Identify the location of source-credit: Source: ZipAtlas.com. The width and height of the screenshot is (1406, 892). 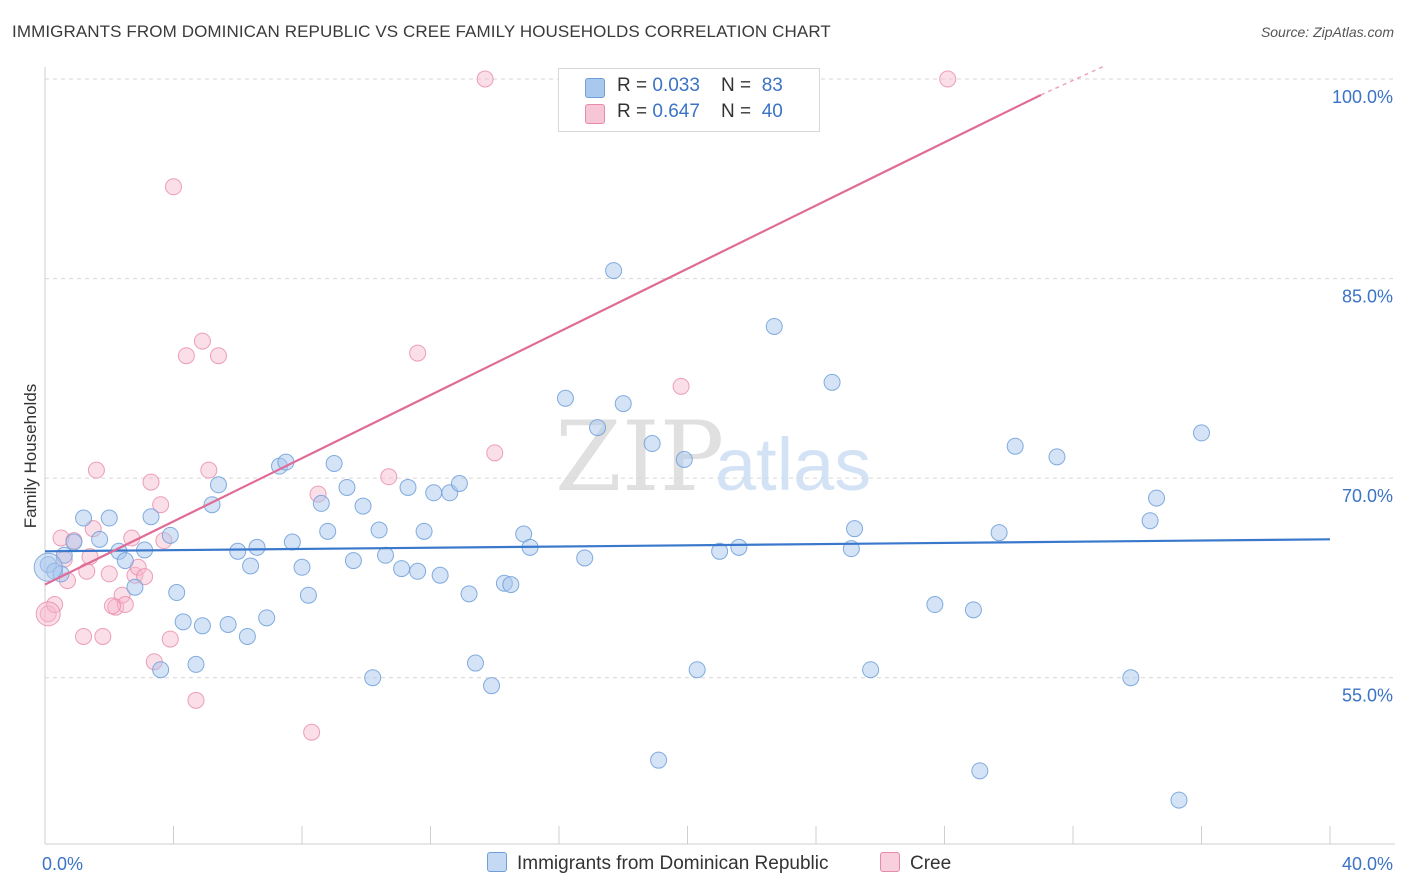
(1327, 32).